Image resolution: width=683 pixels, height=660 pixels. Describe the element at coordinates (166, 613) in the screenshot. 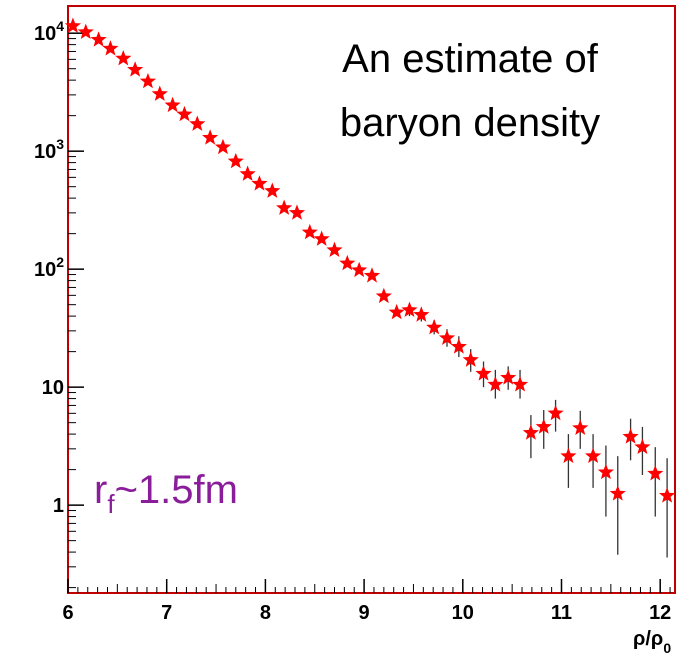

I see `x-tick-label: 7` at that location.